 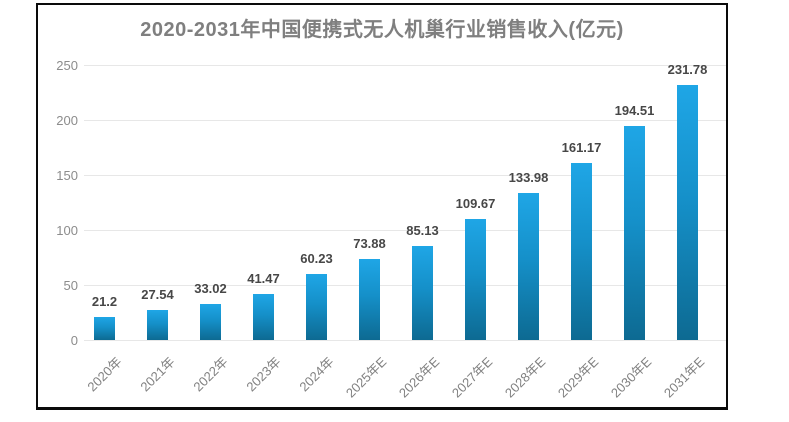 What do you see at coordinates (525, 377) in the screenshot?
I see `x-axis-tick-label: 2028年E` at bounding box center [525, 377].